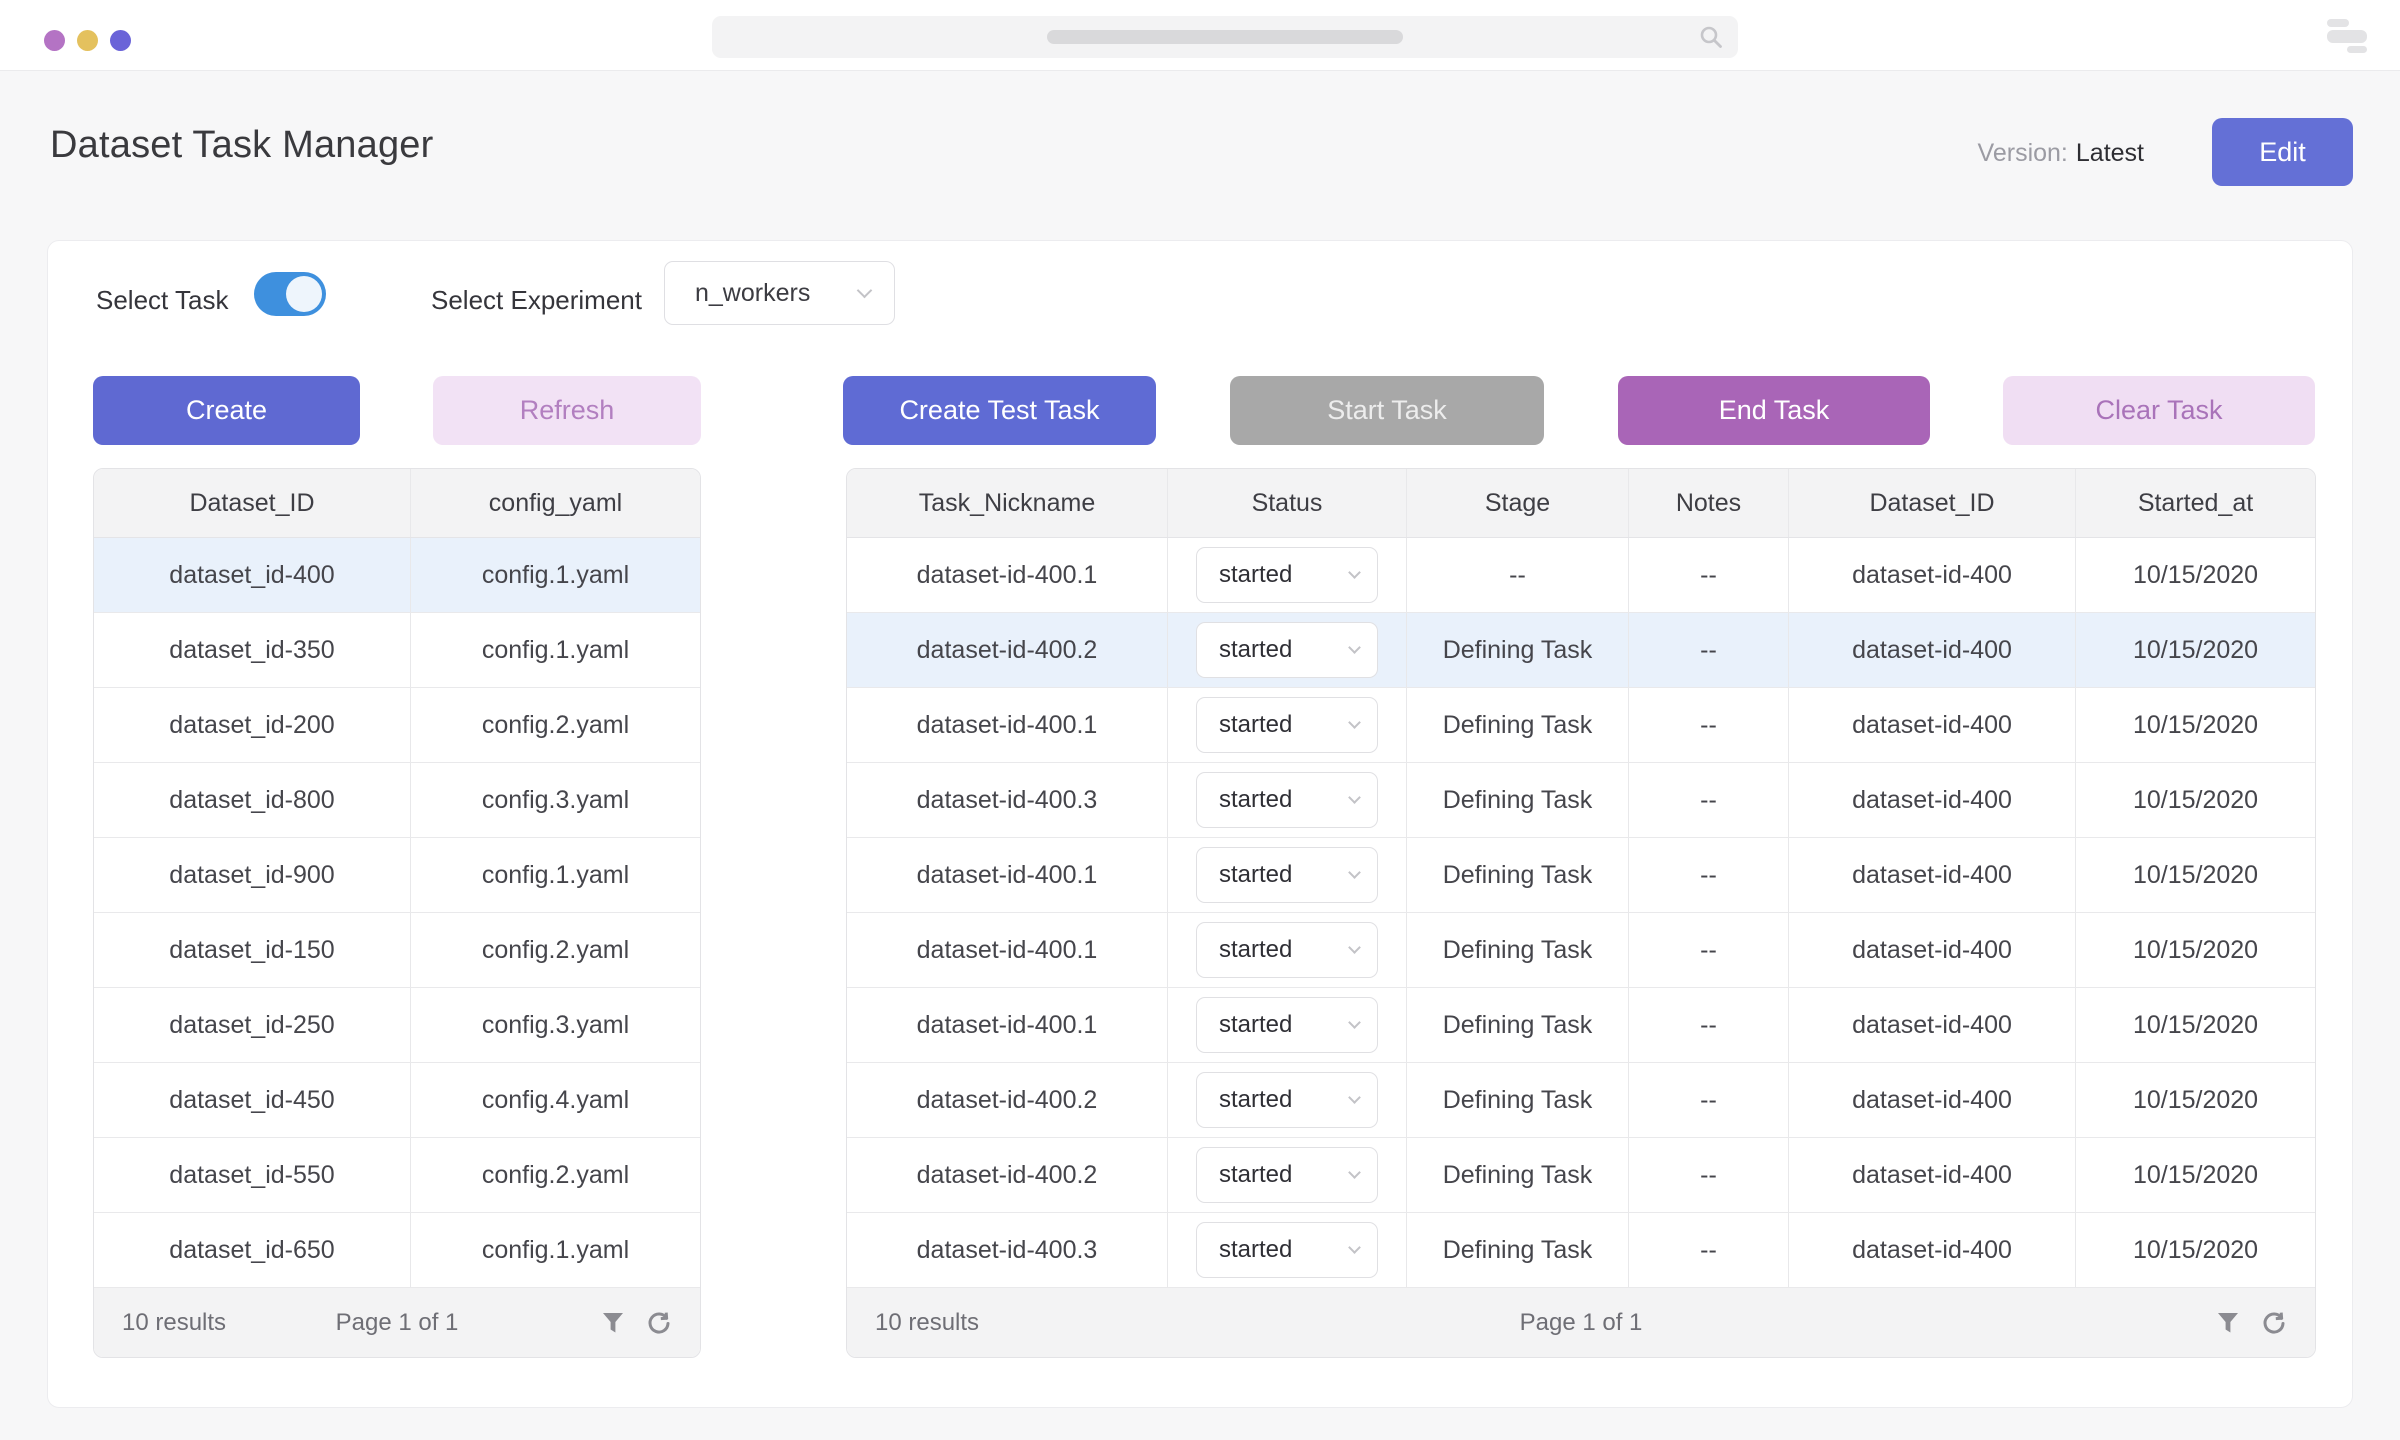  Describe the element at coordinates (252, 875) in the screenshot. I see `cell-dataset-id: dataset_id-900` at that location.